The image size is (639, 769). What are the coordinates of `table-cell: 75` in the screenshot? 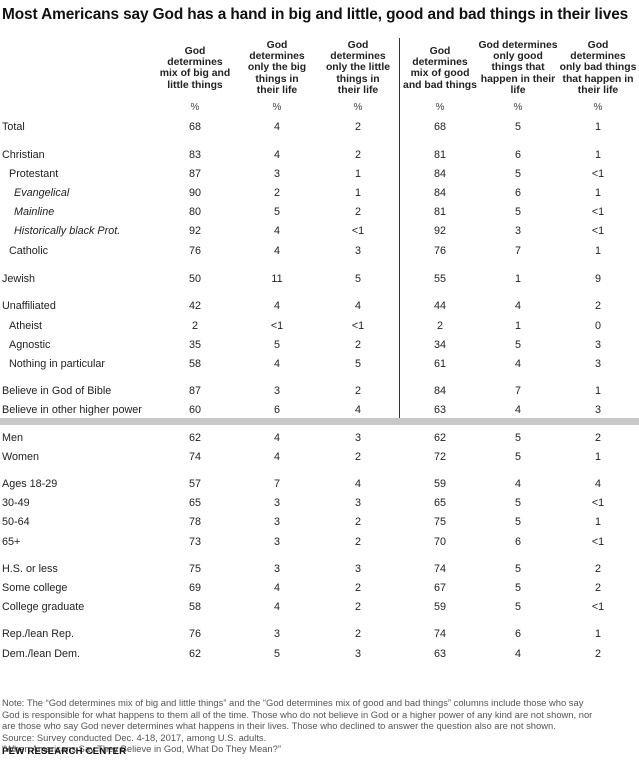 It's located at (195, 569).